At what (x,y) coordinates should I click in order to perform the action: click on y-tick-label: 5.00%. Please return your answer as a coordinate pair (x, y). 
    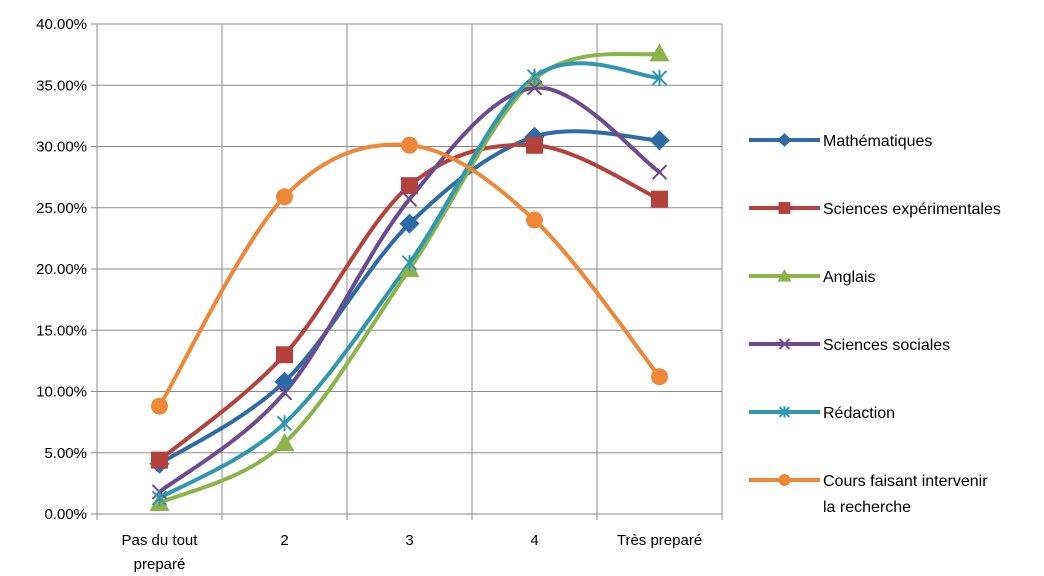
    Looking at the image, I should click on (65, 453).